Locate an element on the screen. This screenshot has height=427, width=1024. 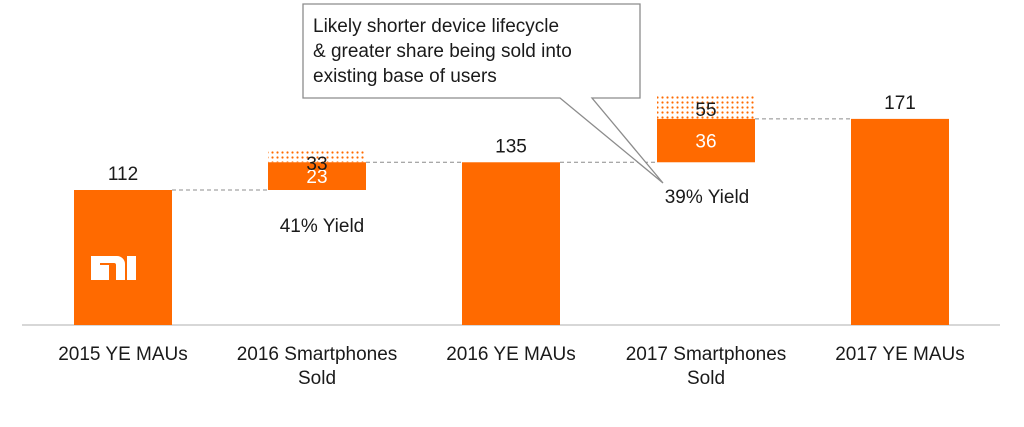
callout-text-line-0: Likely shorter device lifecycle is located at coordinates (436, 26).